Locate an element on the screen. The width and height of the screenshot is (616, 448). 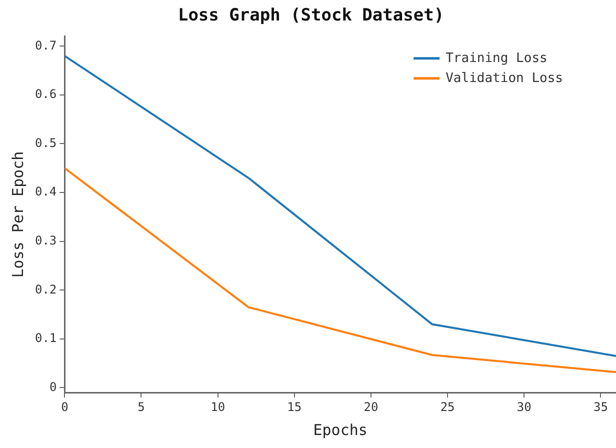
x-tick-label: 25 is located at coordinates (447, 407).